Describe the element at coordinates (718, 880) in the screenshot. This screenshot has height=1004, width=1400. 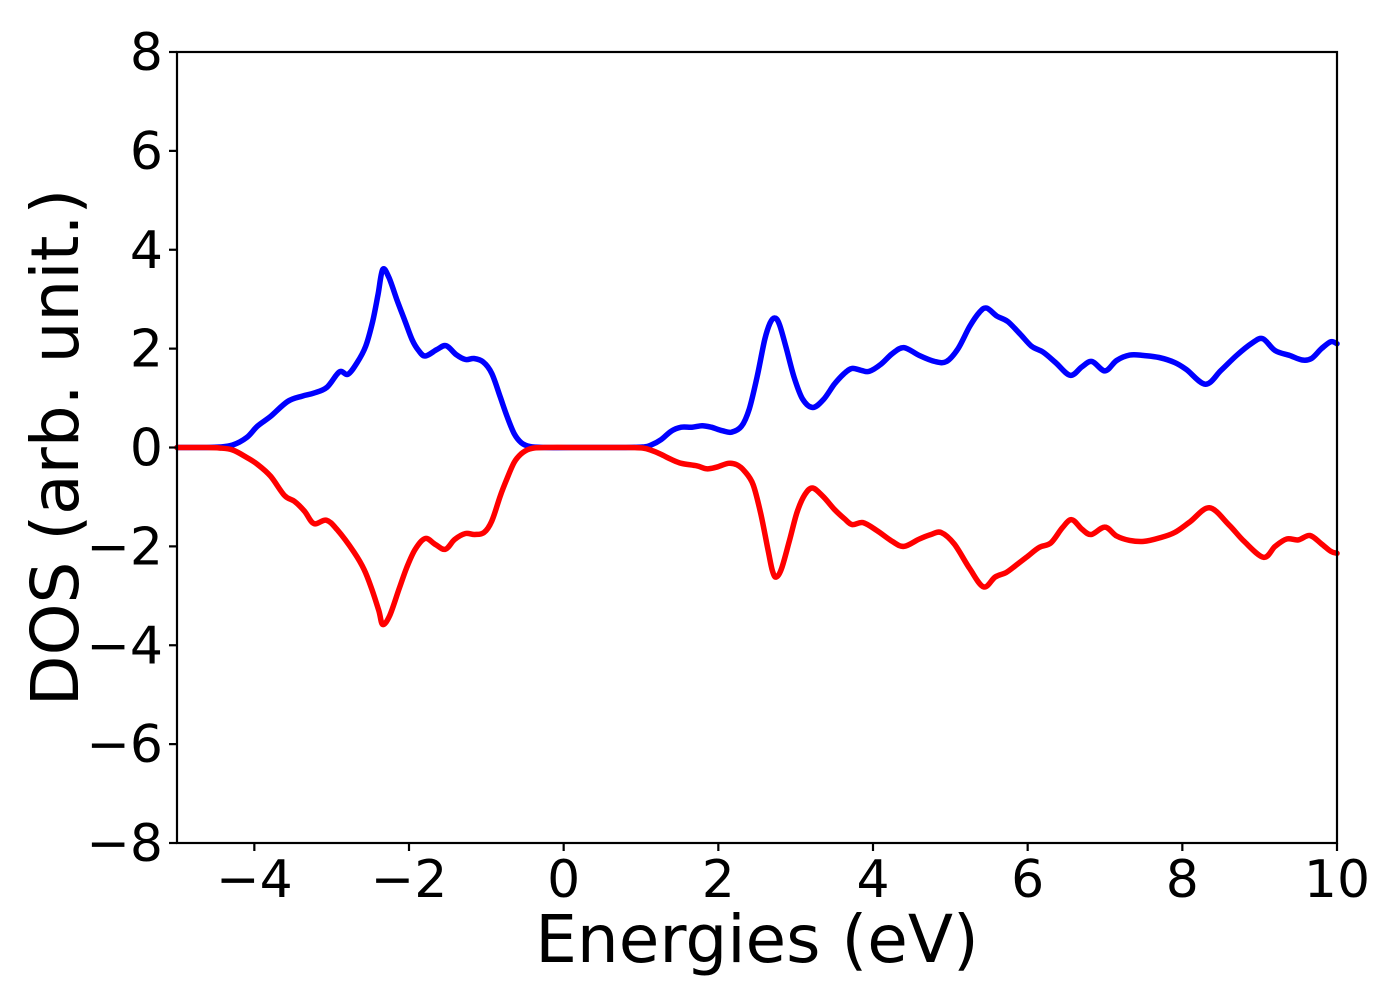
I see `x-tick-label: 2` at that location.